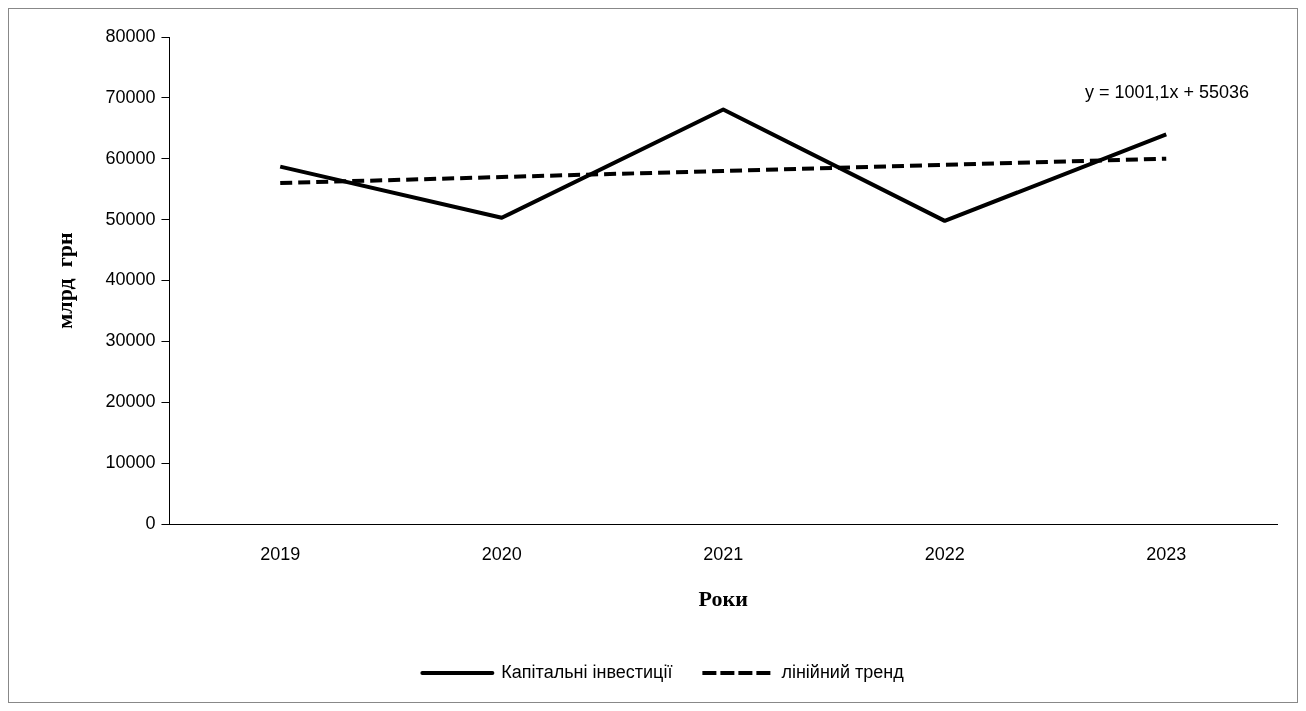 This screenshot has width=1306, height=711. Describe the element at coordinates (280, 553) in the screenshot. I see `x-tick-label: 2019` at that location.